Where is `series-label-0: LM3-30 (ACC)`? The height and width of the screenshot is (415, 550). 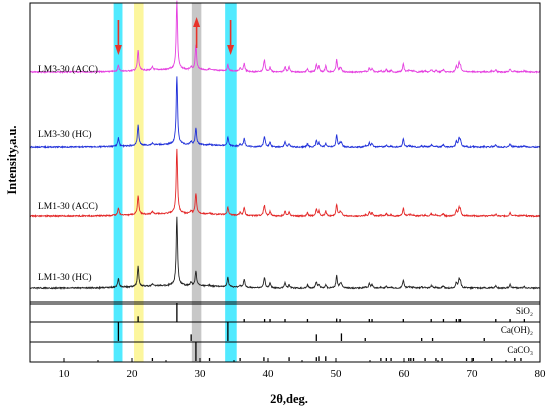 series-label-0: LM3-30 (ACC) is located at coordinates (68, 69).